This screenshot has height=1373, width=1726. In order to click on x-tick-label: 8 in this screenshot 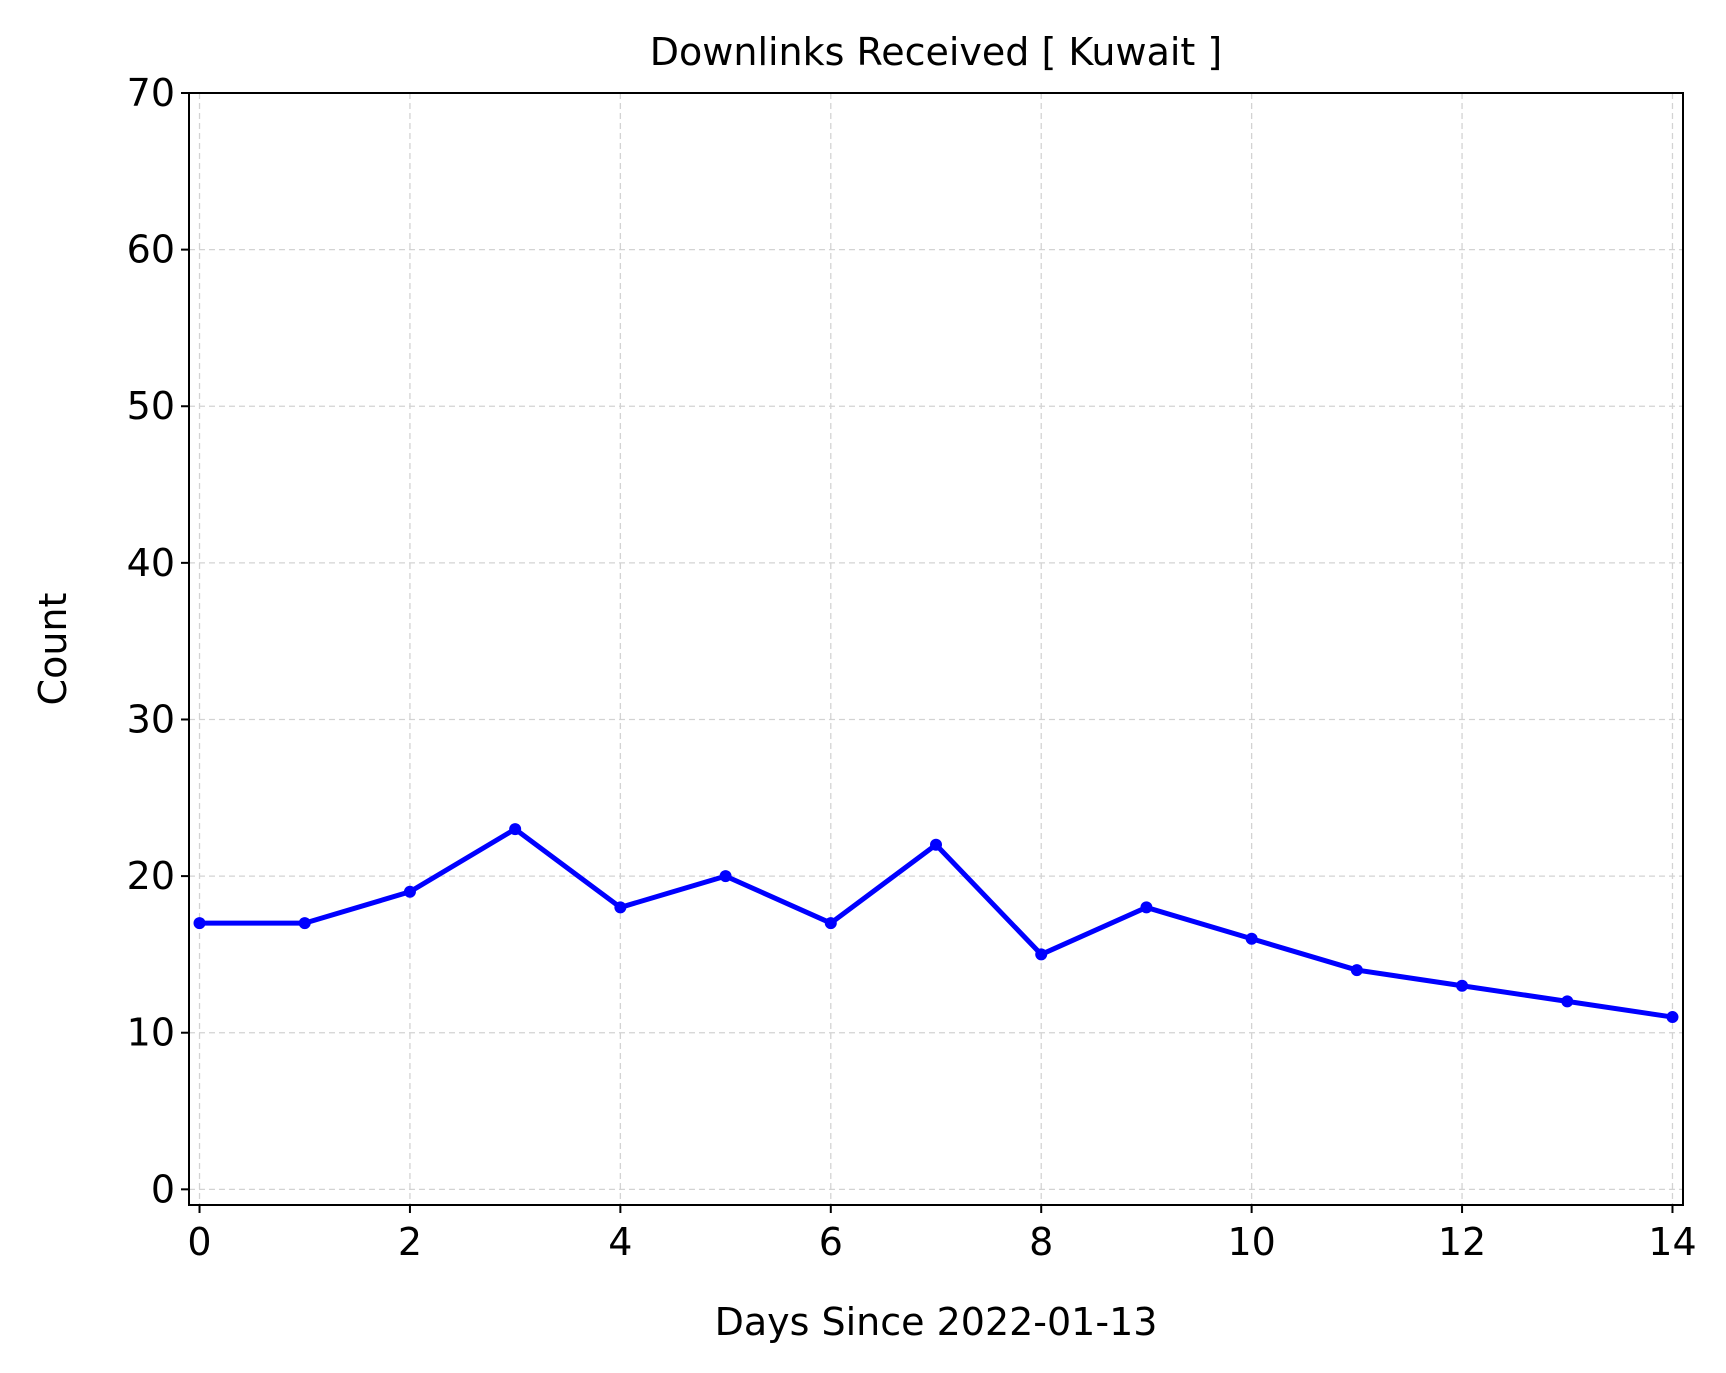, I will do `click(1041, 1242)`.